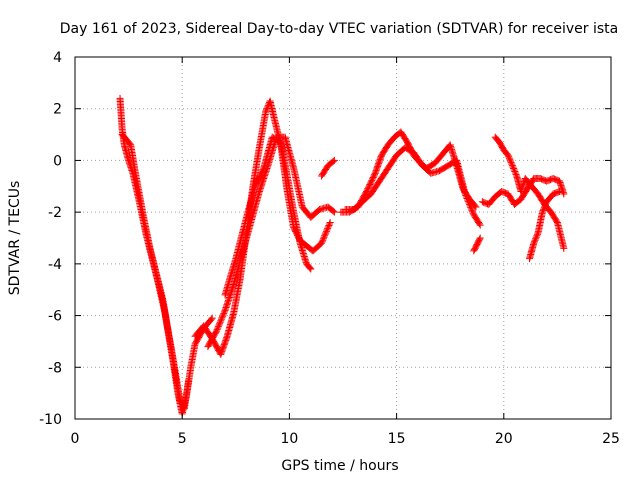 This screenshot has width=640, height=480. What do you see at coordinates (57, 58) in the screenshot?
I see `y-tick-label: 4` at bounding box center [57, 58].